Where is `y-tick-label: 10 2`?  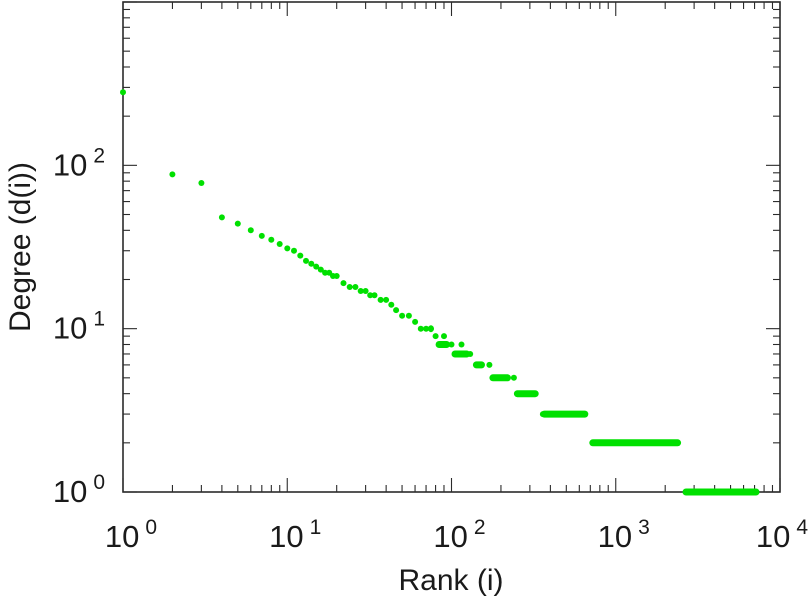
y-tick-label: 10 2 is located at coordinates (79, 163).